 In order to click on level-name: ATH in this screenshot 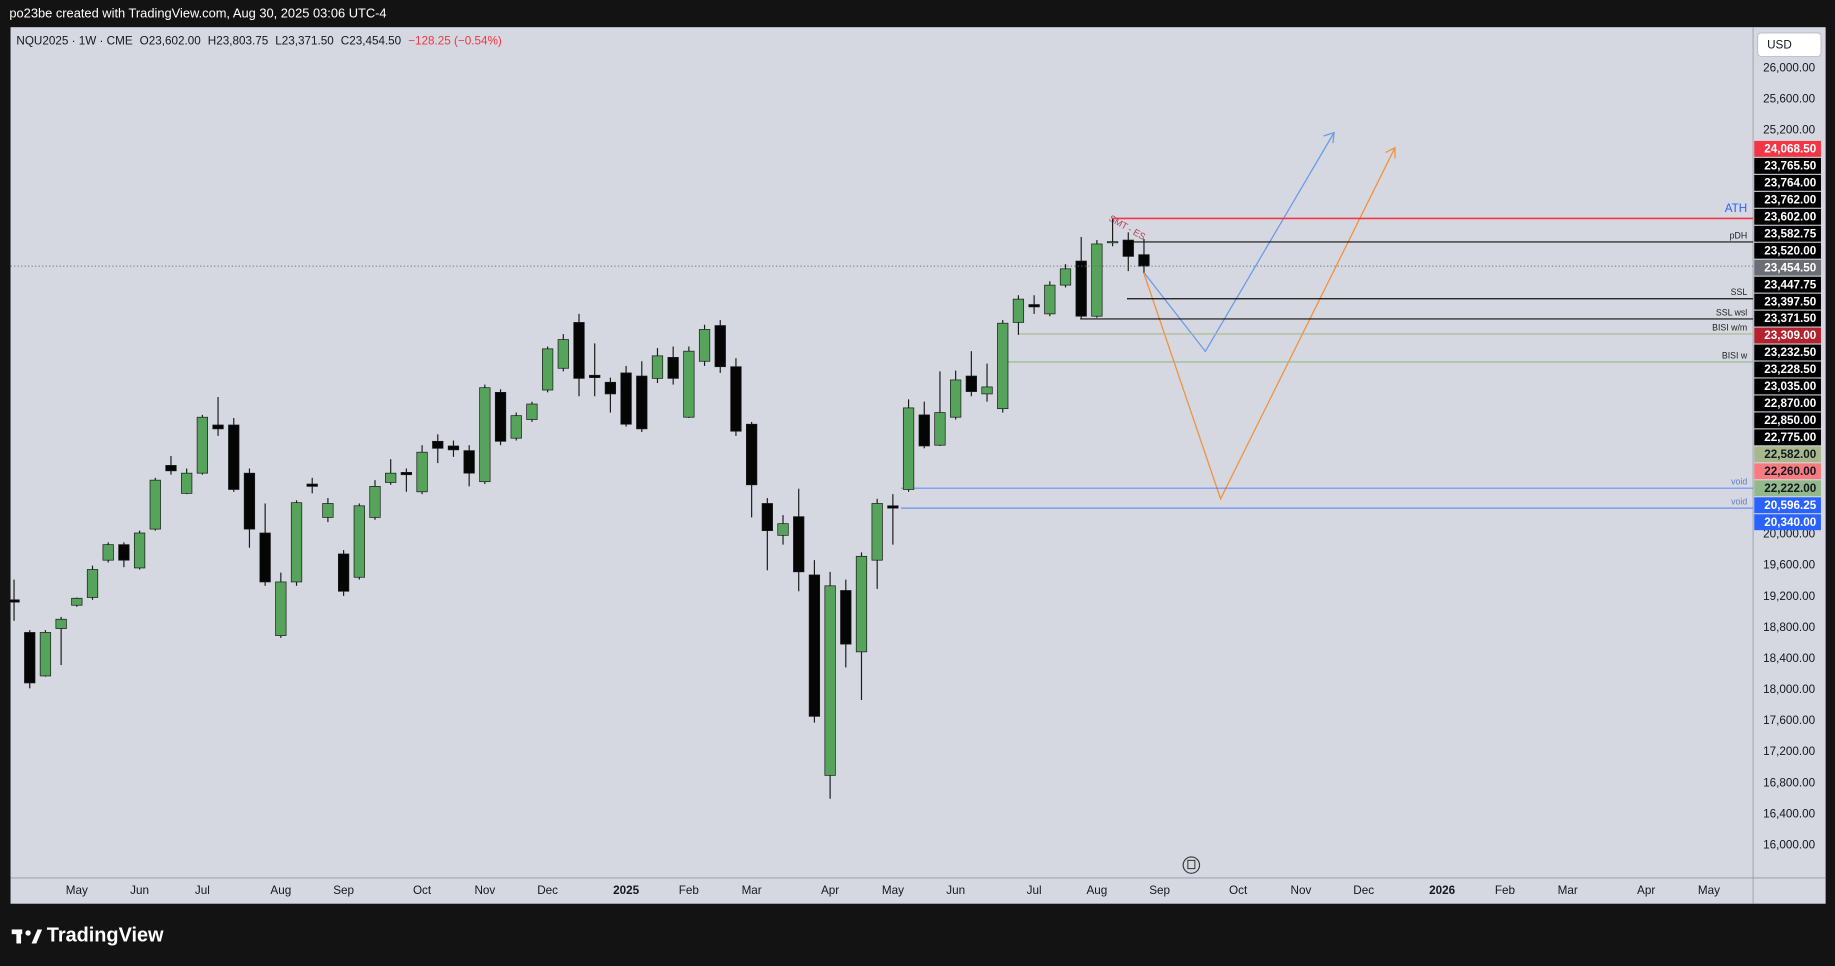, I will do `click(1736, 208)`.